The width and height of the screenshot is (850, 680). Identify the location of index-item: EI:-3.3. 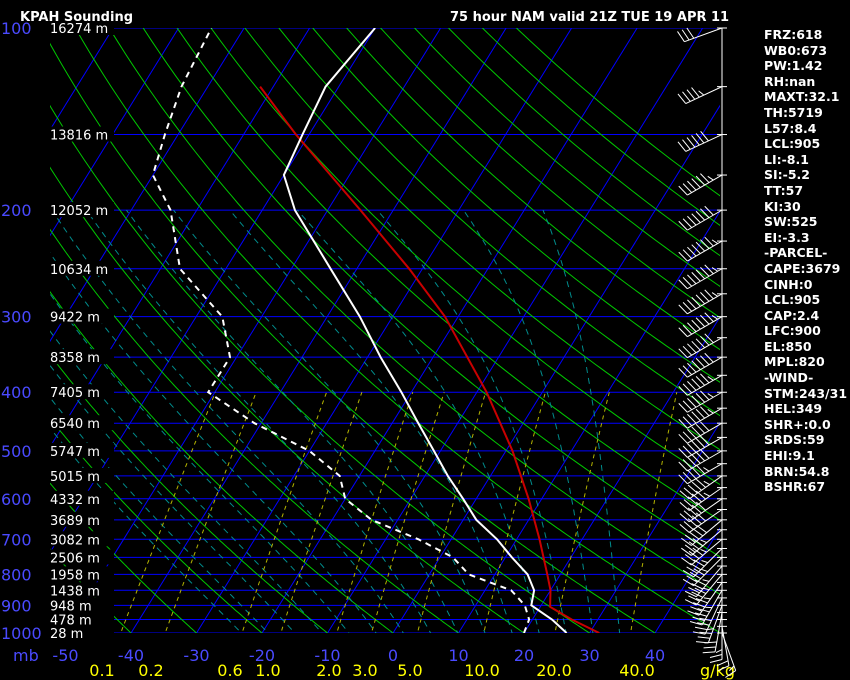
(787, 237).